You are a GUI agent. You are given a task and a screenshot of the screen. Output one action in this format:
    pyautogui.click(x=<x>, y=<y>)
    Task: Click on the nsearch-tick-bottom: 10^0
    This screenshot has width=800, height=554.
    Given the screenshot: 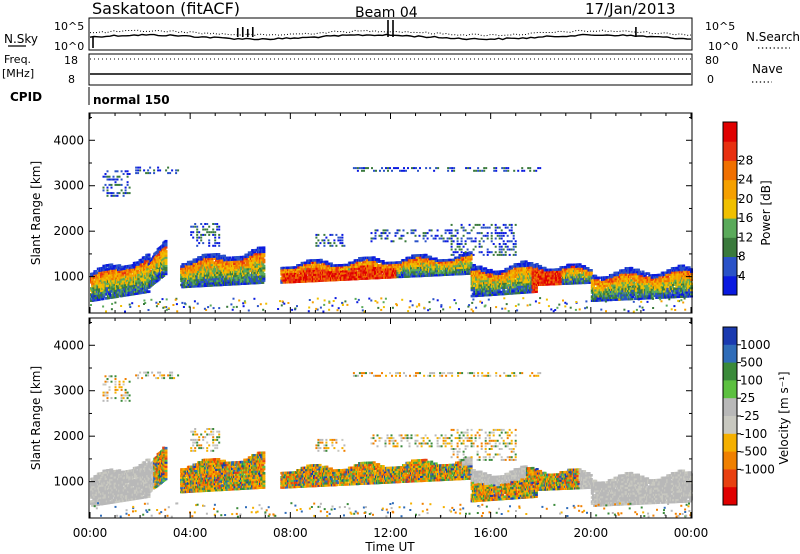 What is the action you would take?
    pyautogui.click(x=723, y=46)
    